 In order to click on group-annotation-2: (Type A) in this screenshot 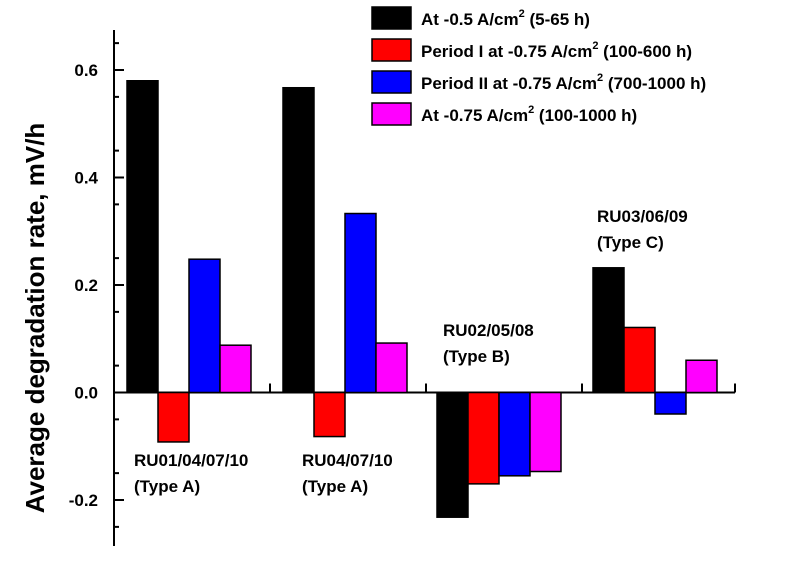, I will do `click(335, 486)`.